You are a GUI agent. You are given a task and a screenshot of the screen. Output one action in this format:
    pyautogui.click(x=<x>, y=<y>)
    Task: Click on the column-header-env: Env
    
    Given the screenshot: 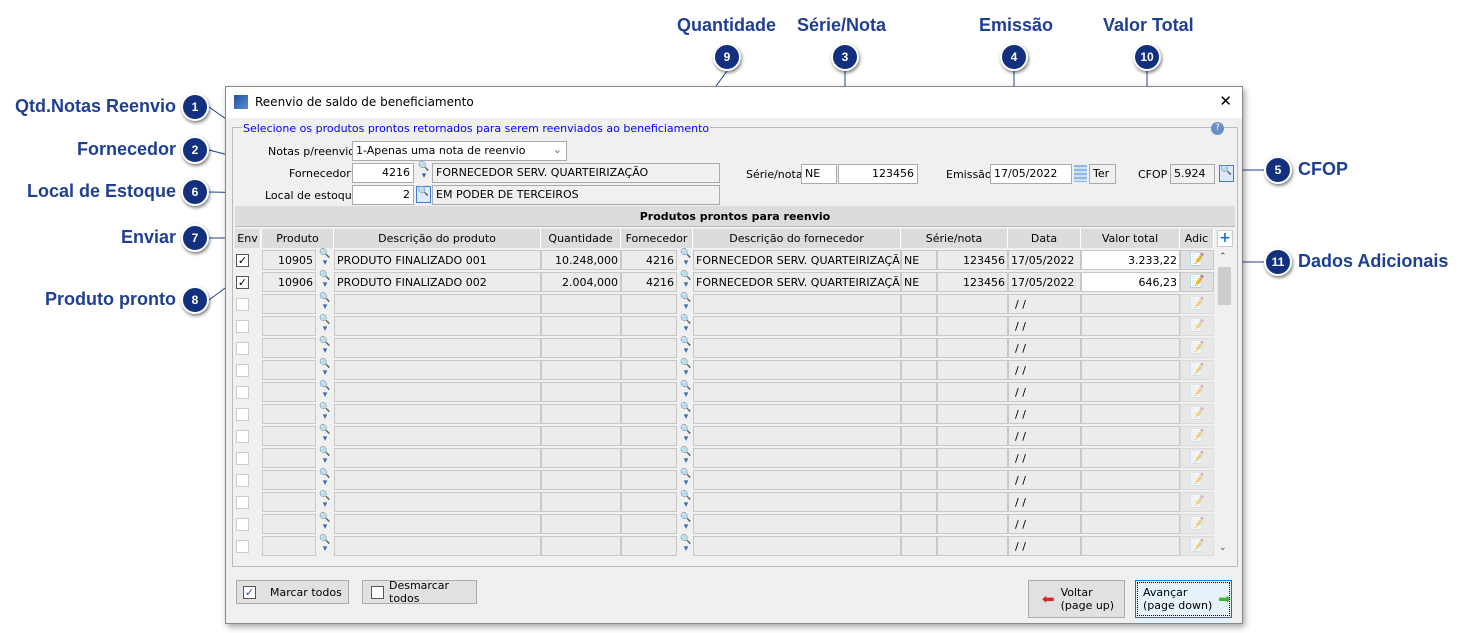 What is the action you would take?
    pyautogui.click(x=248, y=238)
    